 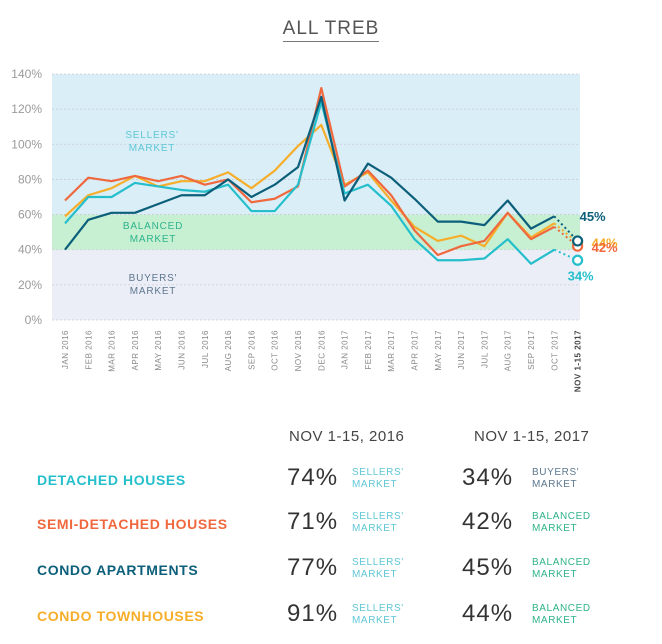 I want to click on ratio-2016: 91%, so click(x=313, y=613).